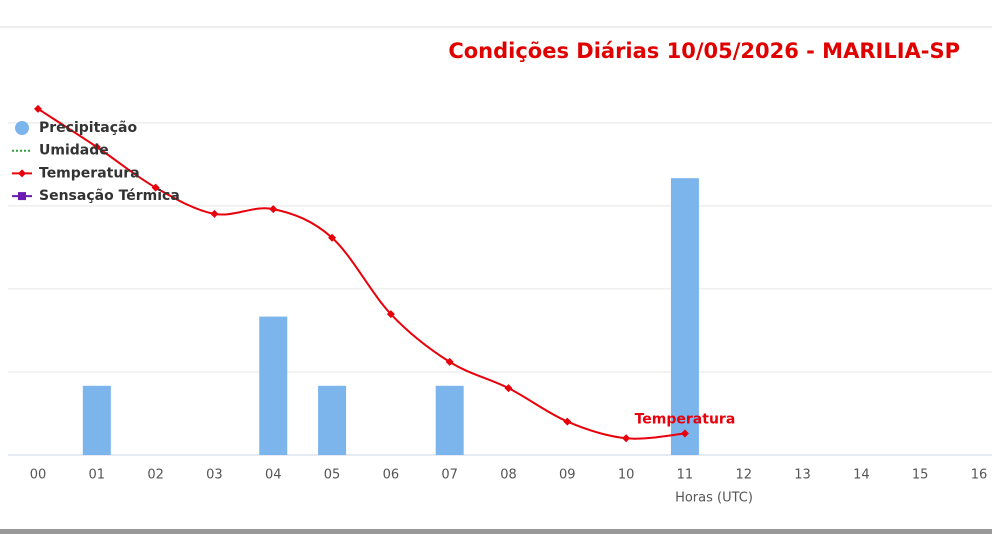 This screenshot has width=992, height=534. I want to click on x-tick-label: 02, so click(155, 475).